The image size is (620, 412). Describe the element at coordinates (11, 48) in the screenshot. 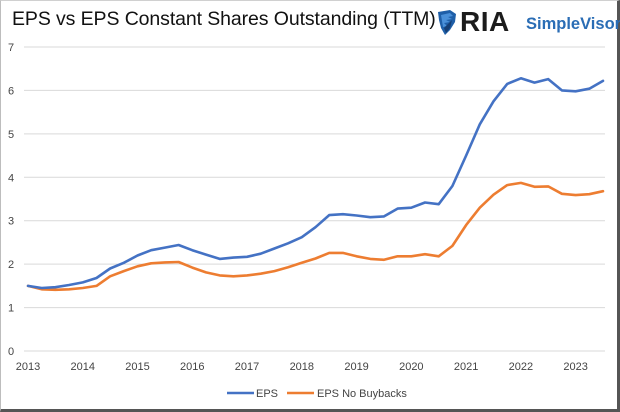

I see `y-tick-label: 7` at that location.